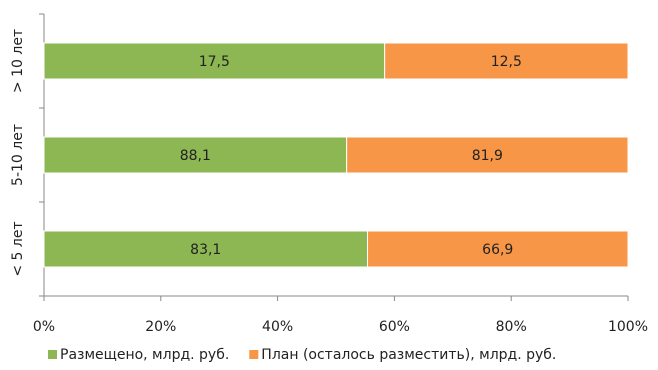  What do you see at coordinates (408, 355) in the screenshot?
I see `legend-label: План (осталось разместить), млрд. руб.` at bounding box center [408, 355].